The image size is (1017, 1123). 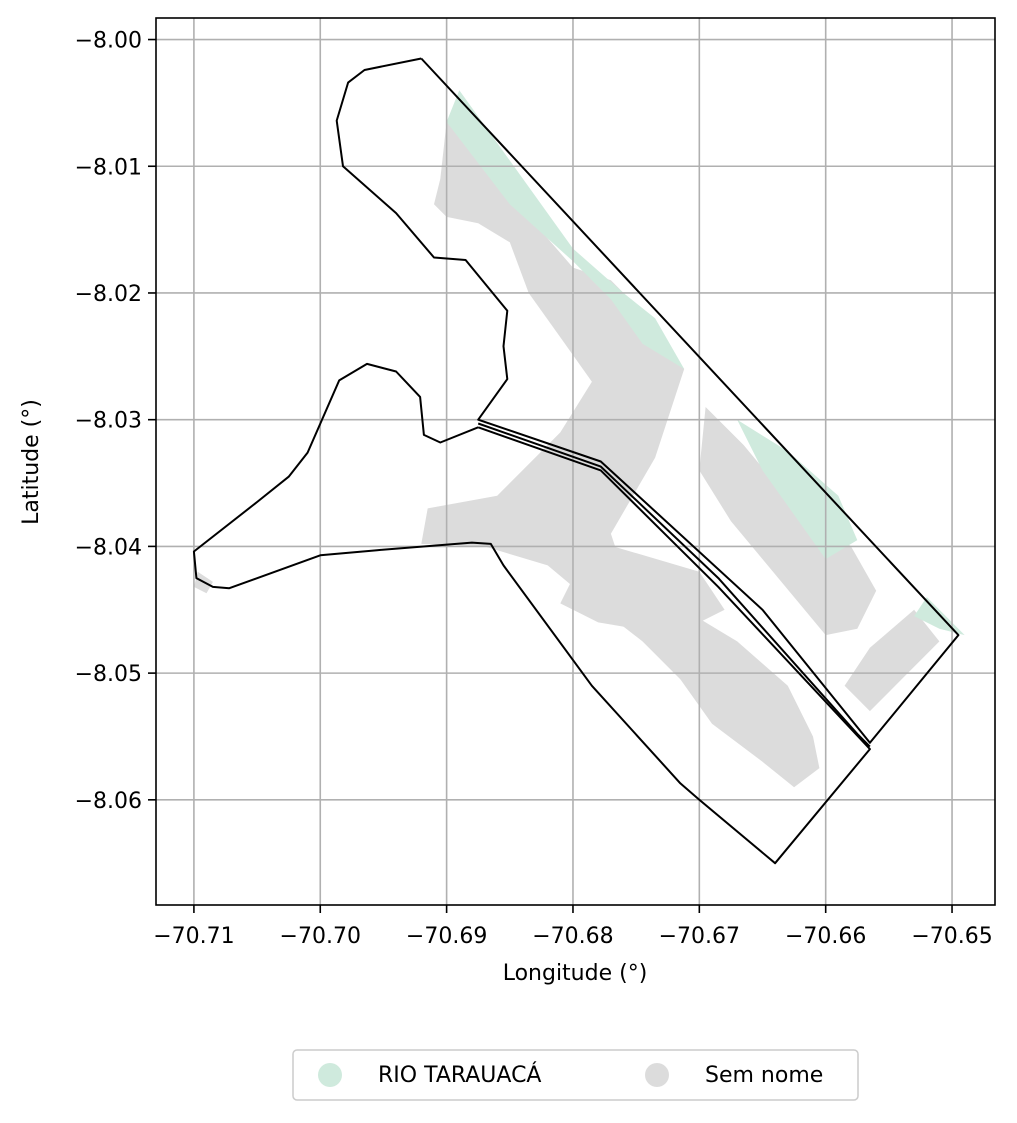 What do you see at coordinates (330, 1075) in the screenshot?
I see `legend-swatch-rio-tarauaca` at bounding box center [330, 1075].